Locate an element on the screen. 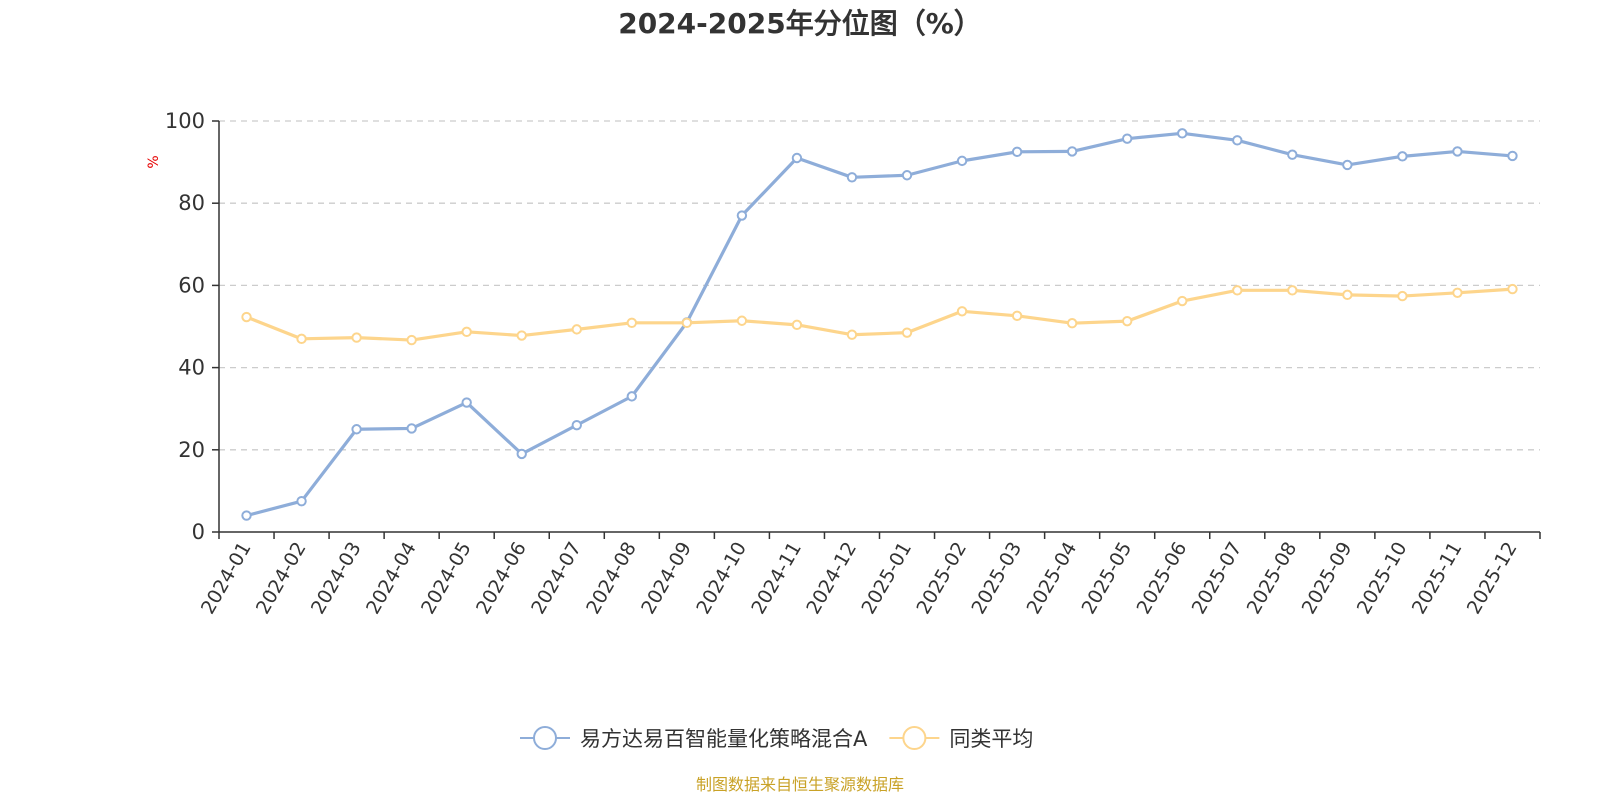  x-tick-label: 2024-02 is located at coordinates (281, 578).